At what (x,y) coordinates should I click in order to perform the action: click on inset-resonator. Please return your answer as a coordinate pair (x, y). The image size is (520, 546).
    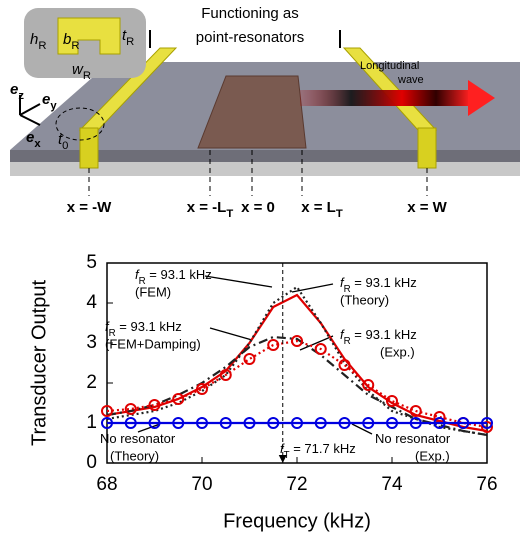
    Looking at the image, I should click on (89, 36).